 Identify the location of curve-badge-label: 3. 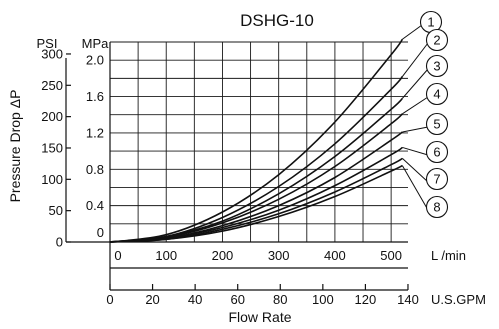
(436, 66).